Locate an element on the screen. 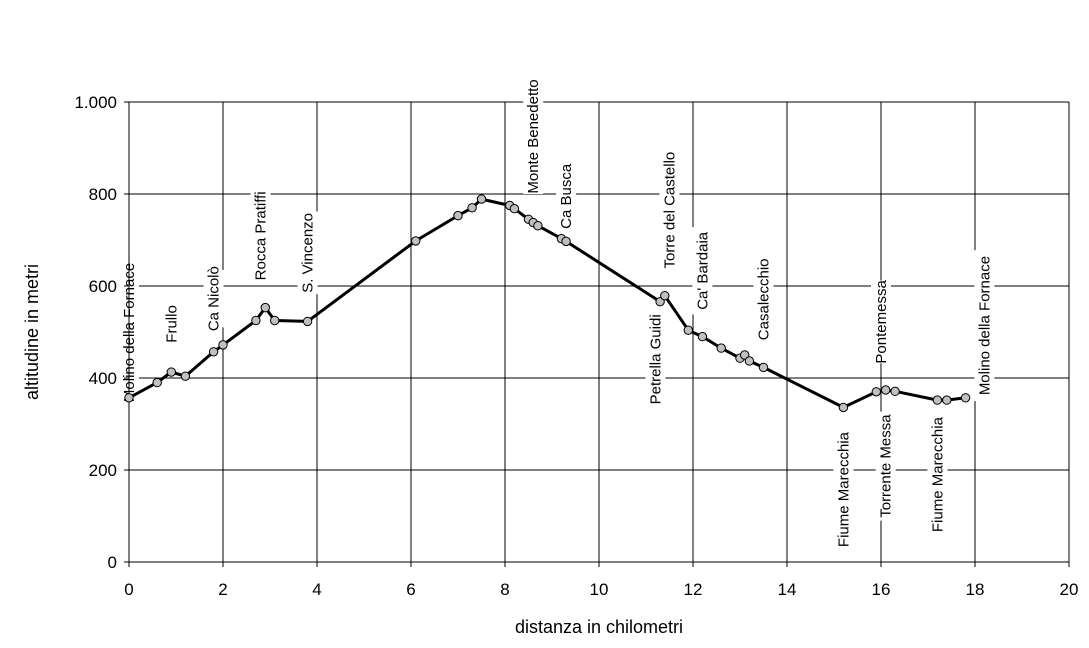  place-label: Torrente Messa is located at coordinates (886, 466).